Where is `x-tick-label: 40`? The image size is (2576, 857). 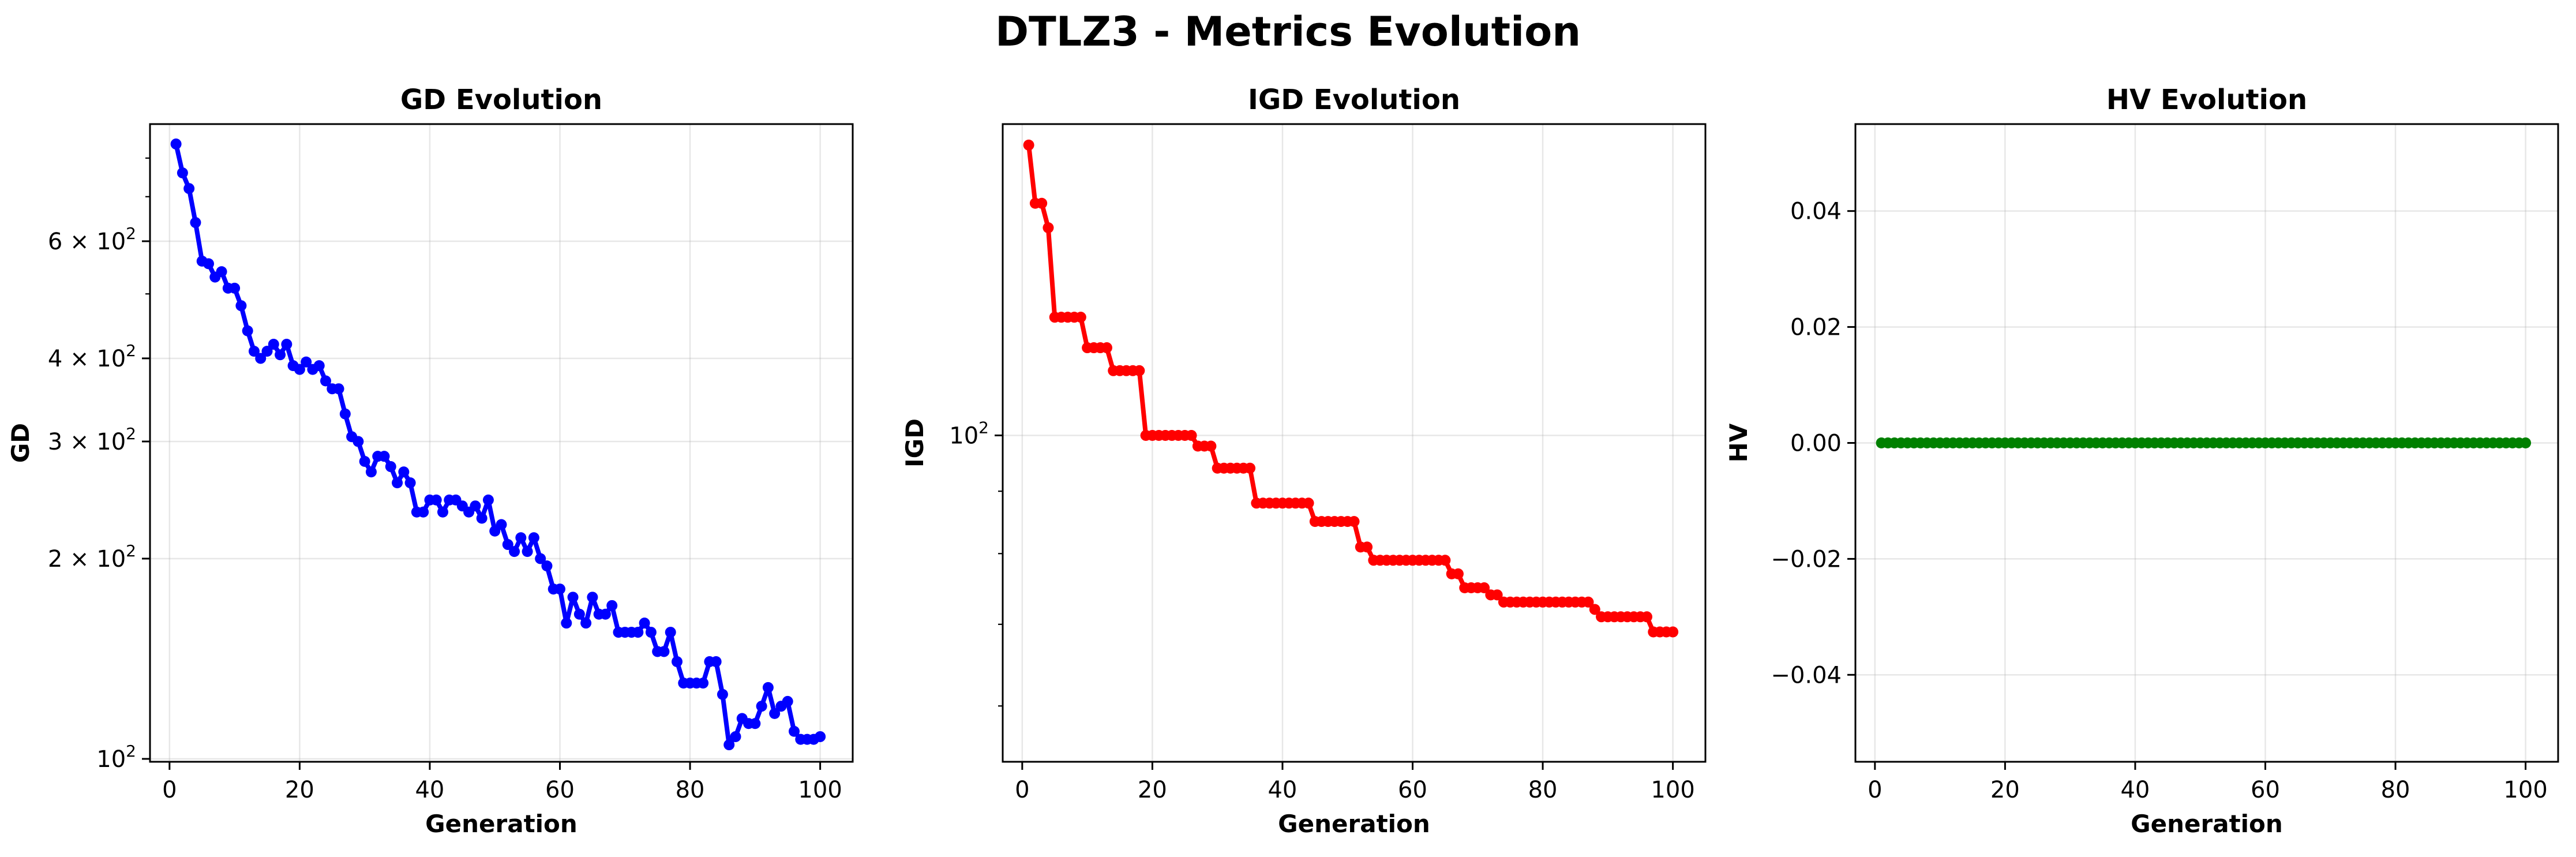 x-tick-label: 40 is located at coordinates (429, 790).